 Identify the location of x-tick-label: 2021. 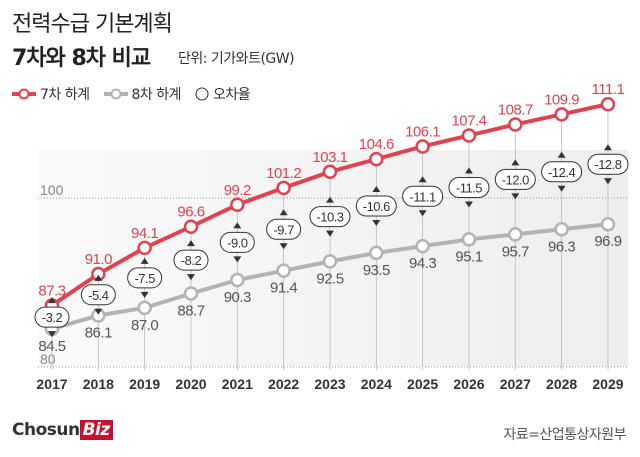
(237, 384).